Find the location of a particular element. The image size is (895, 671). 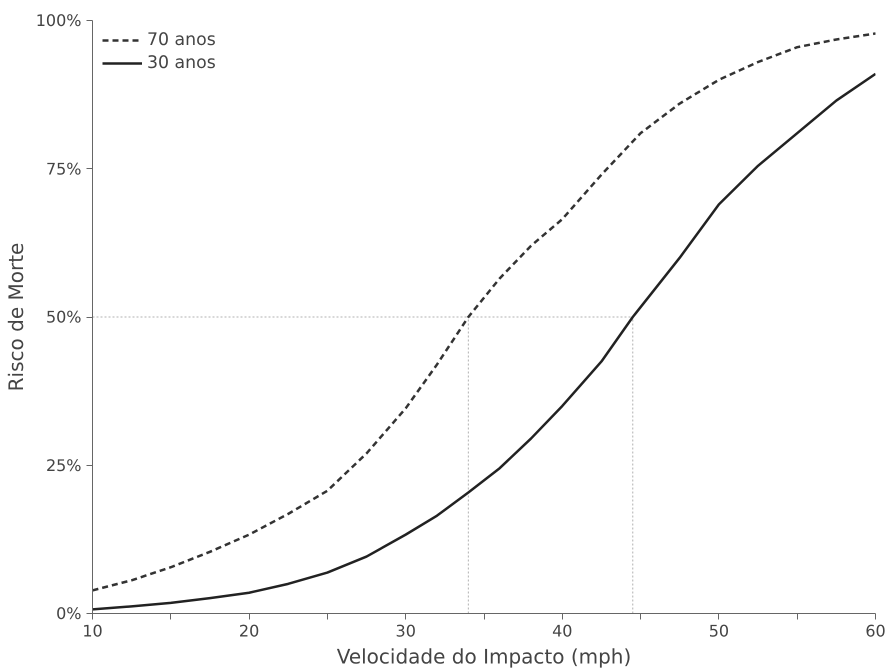

legend-label: 30 anos is located at coordinates (181, 63).